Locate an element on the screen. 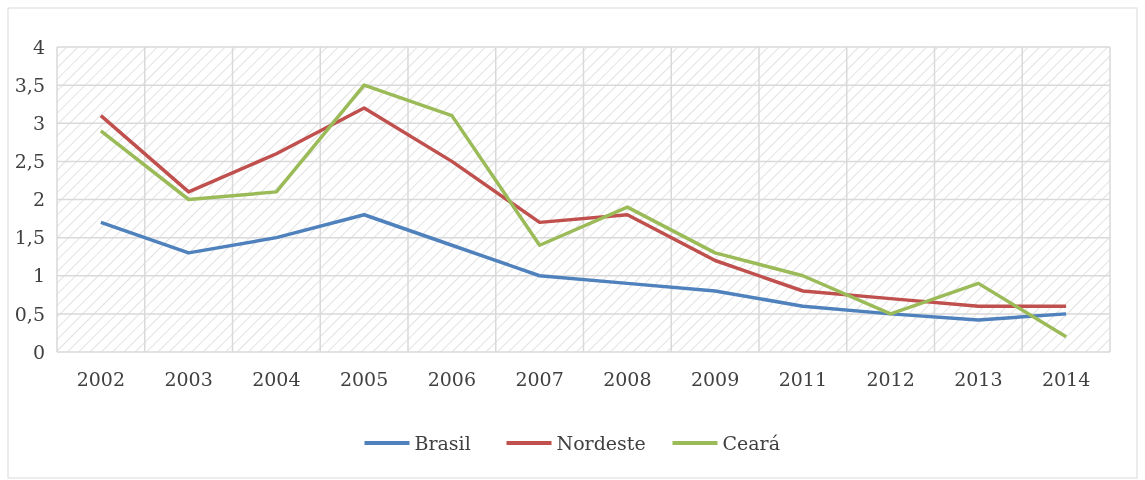 The height and width of the screenshot is (480, 1145). x-tick-label: 2012 is located at coordinates (890, 379).